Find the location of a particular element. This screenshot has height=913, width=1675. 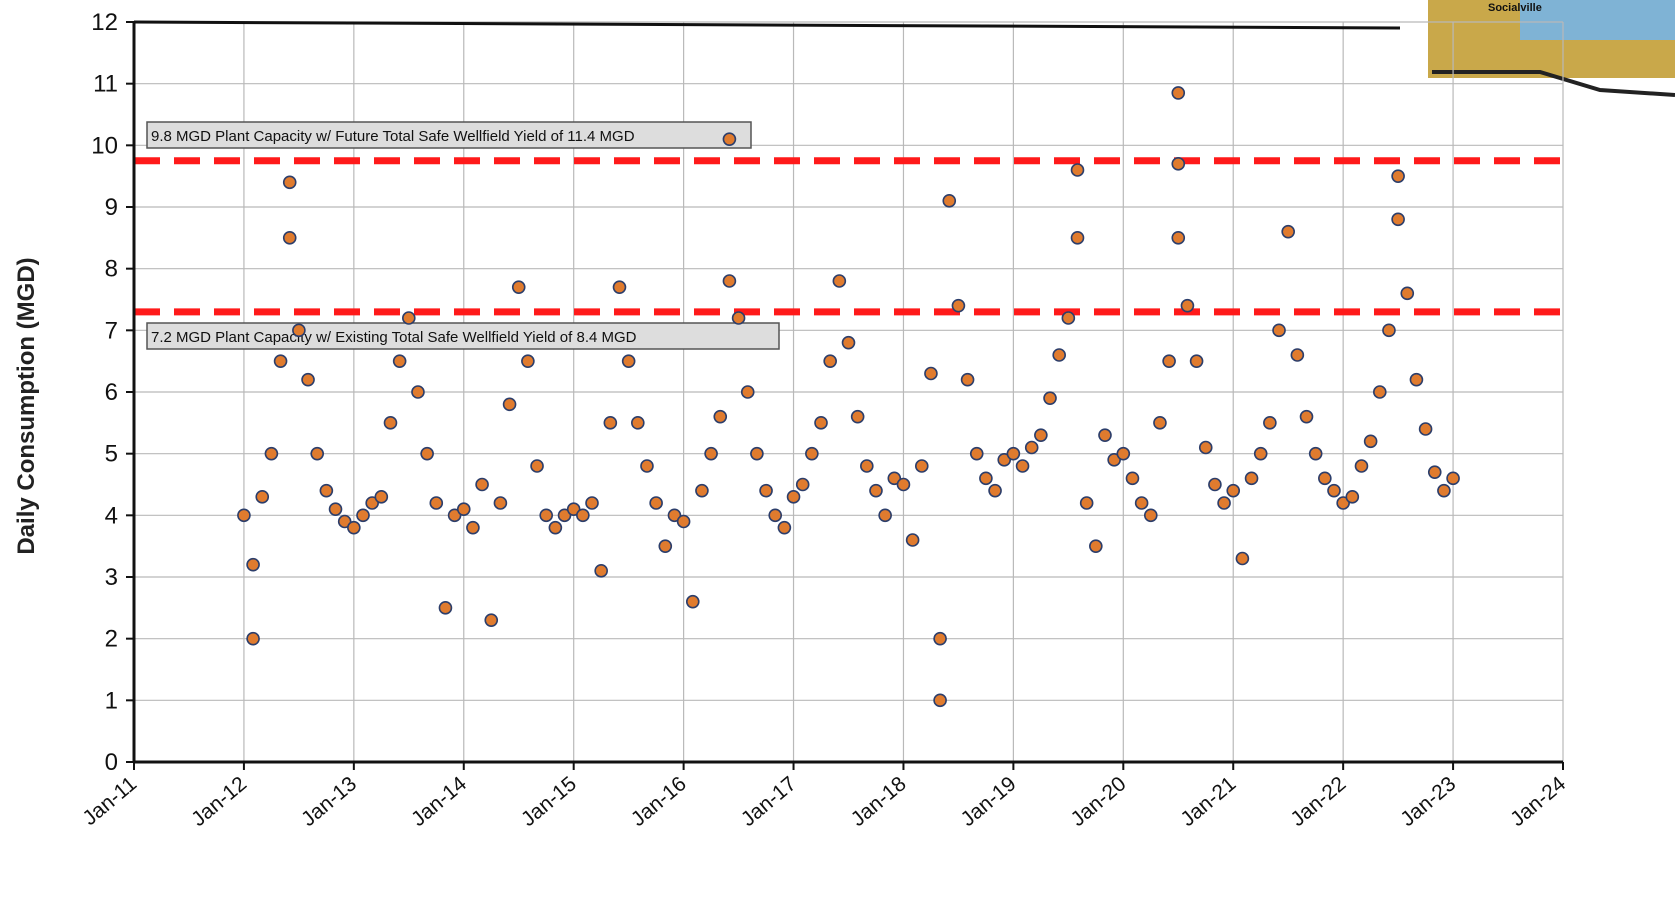

y-tick-label: 3 is located at coordinates (111, 577).